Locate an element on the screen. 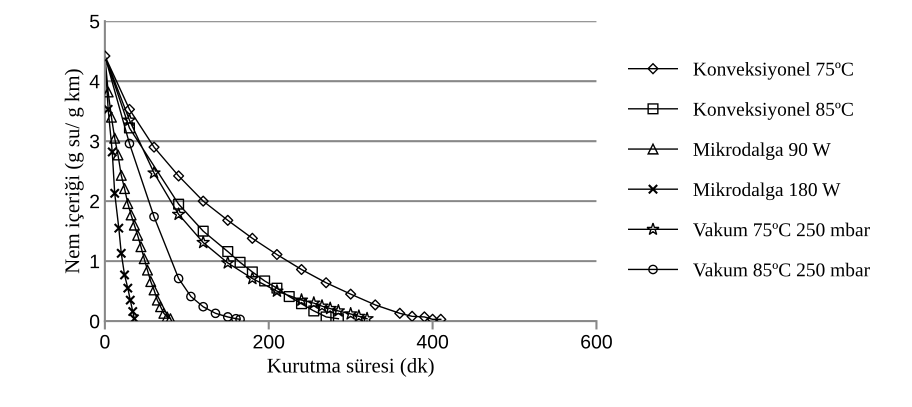  legend-label: Konveksiyonel 75ºC is located at coordinates (773, 71).